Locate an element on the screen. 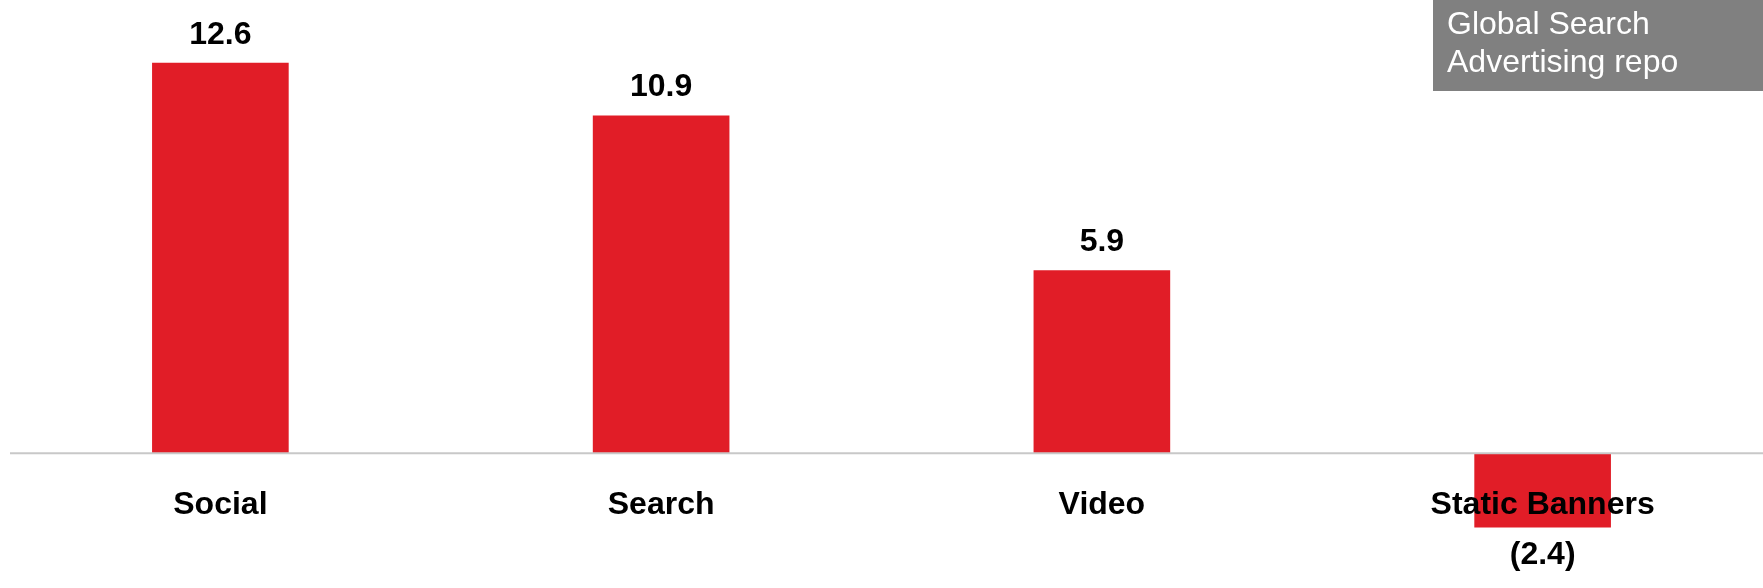  x-tick-label: Search is located at coordinates (661, 503).